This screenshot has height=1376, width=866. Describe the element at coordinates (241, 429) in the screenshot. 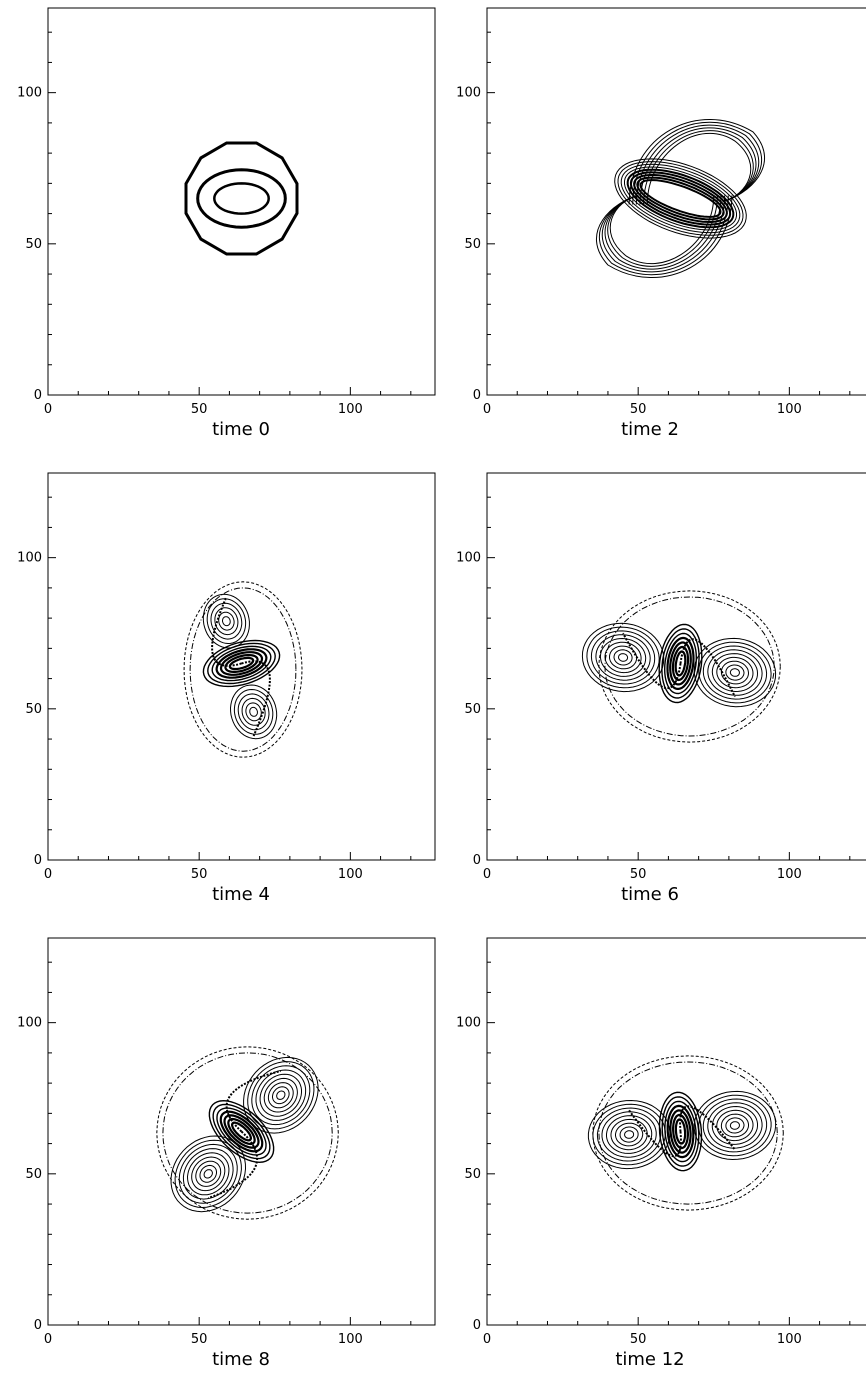

I see `panel-caption: time 0` at that location.